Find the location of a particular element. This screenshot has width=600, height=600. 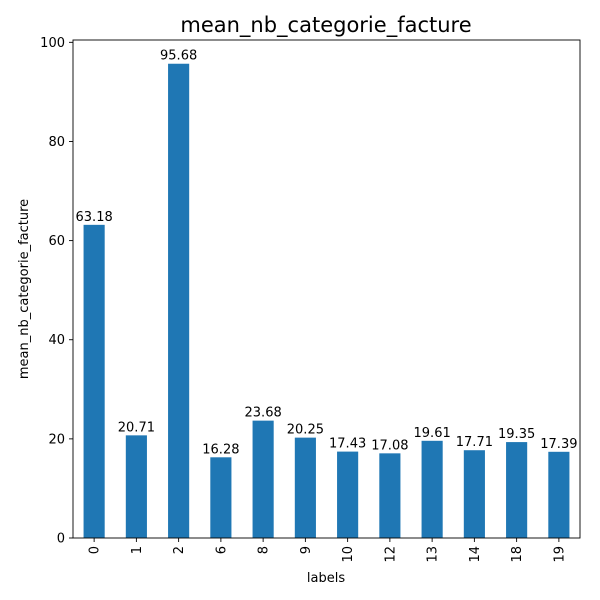

y-tick-label-40: 40 is located at coordinates (56, 340).